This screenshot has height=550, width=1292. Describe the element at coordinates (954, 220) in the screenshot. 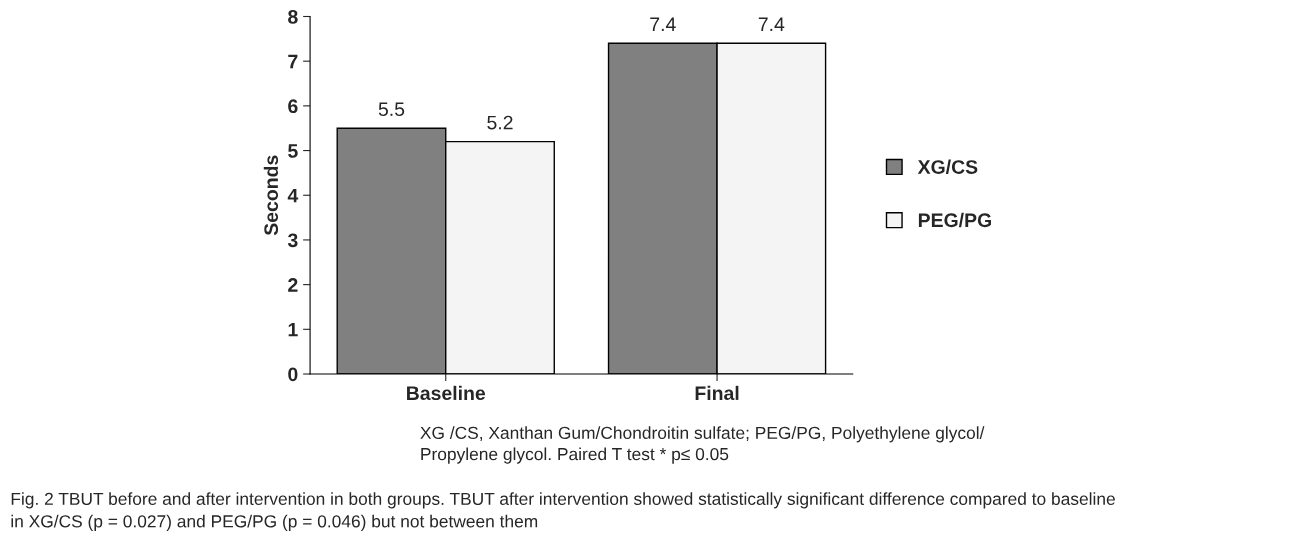

I see `legend-label: PEG/PG` at that location.